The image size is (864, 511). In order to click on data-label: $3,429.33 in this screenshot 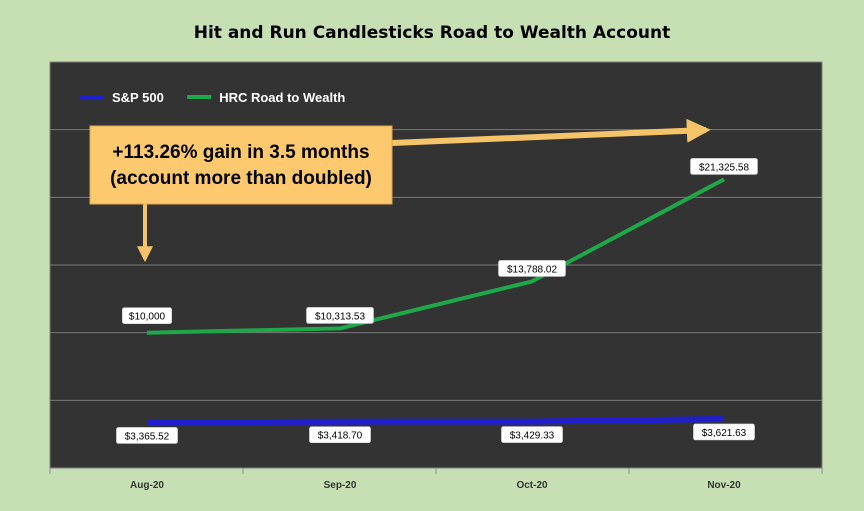, I will do `click(532, 434)`.